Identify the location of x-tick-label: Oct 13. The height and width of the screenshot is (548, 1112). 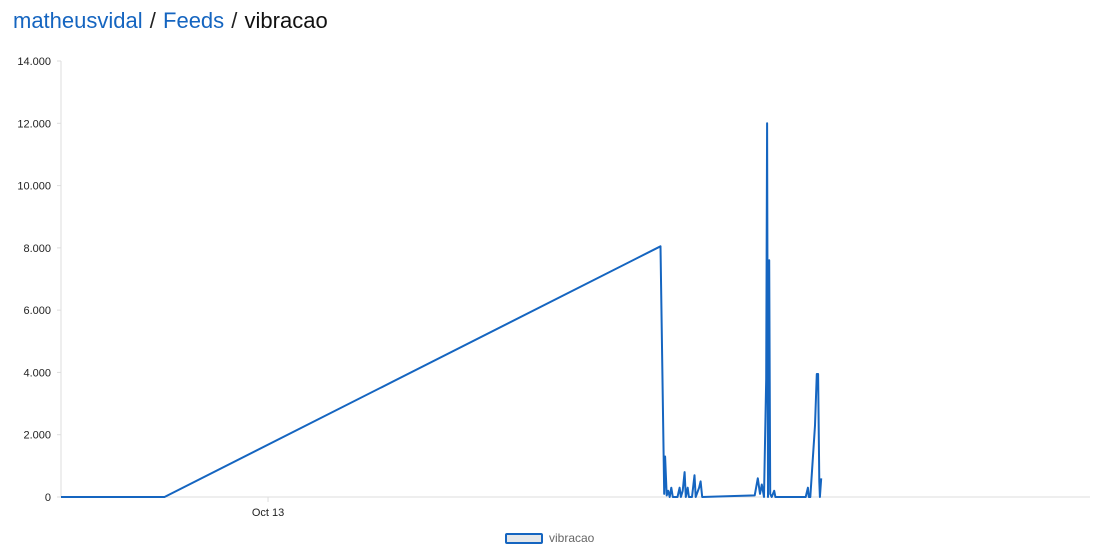
(268, 513).